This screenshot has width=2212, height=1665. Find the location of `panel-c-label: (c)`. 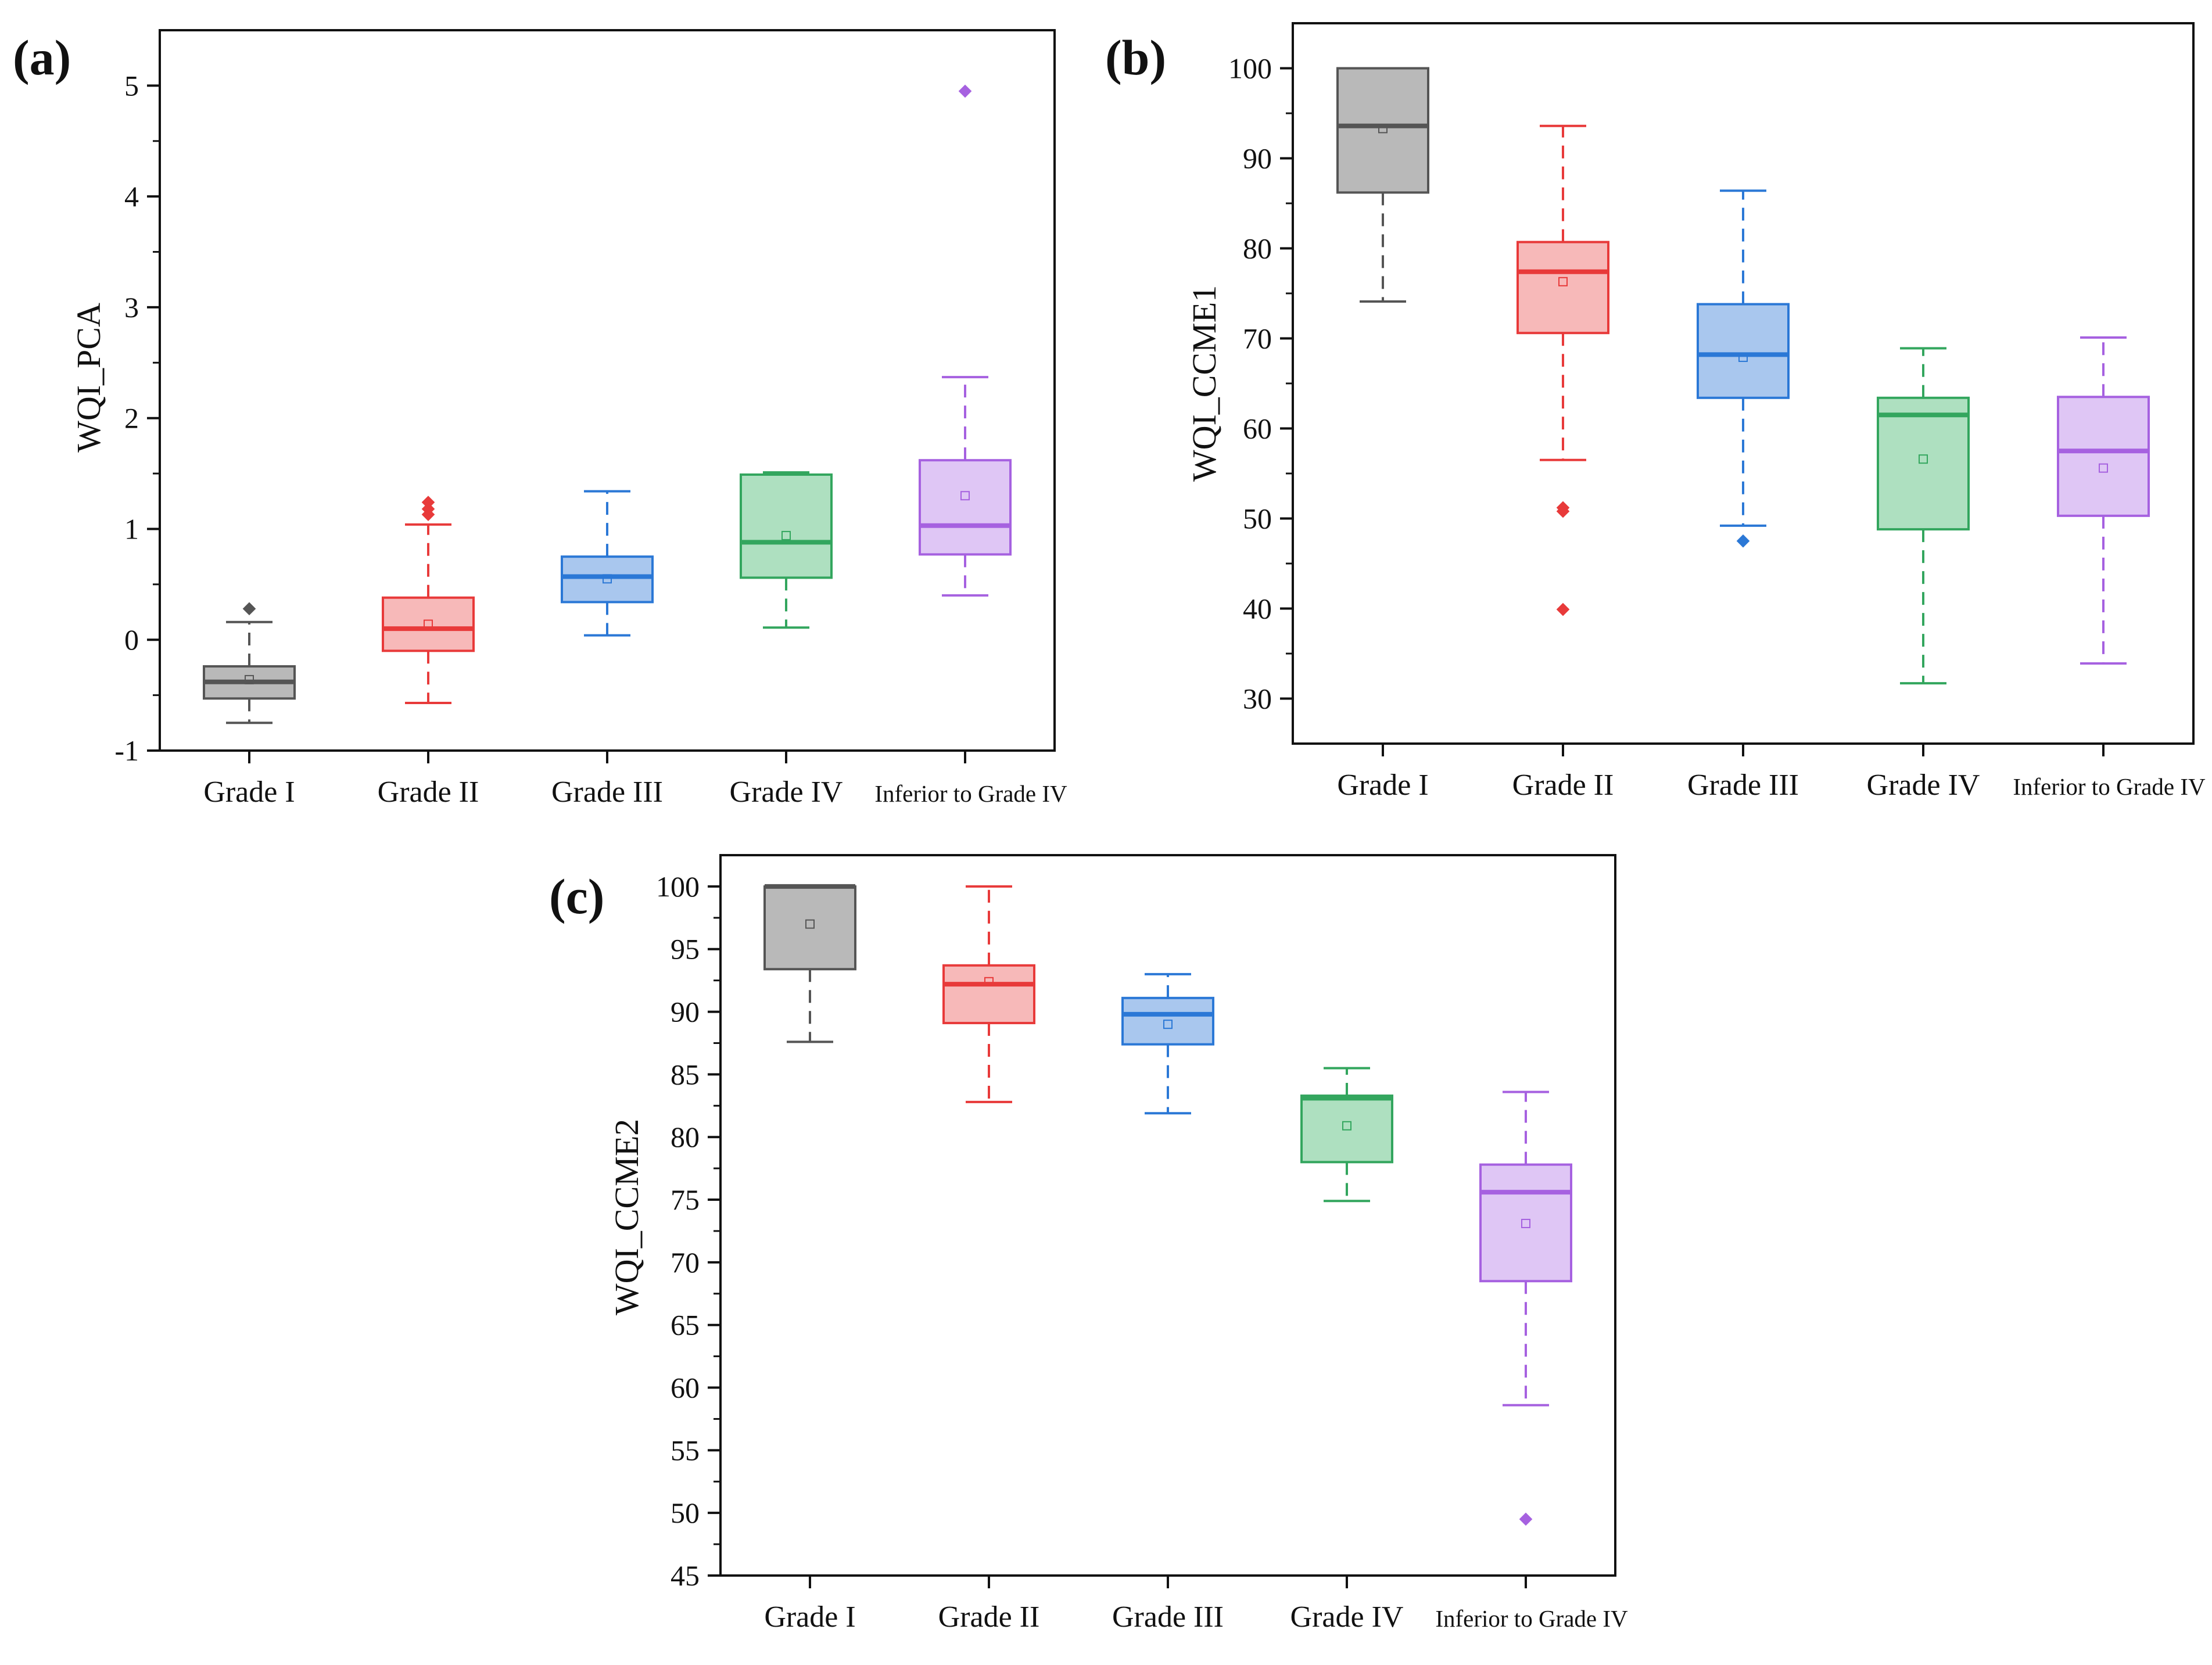

panel-c-label: (c) is located at coordinates (576, 896).